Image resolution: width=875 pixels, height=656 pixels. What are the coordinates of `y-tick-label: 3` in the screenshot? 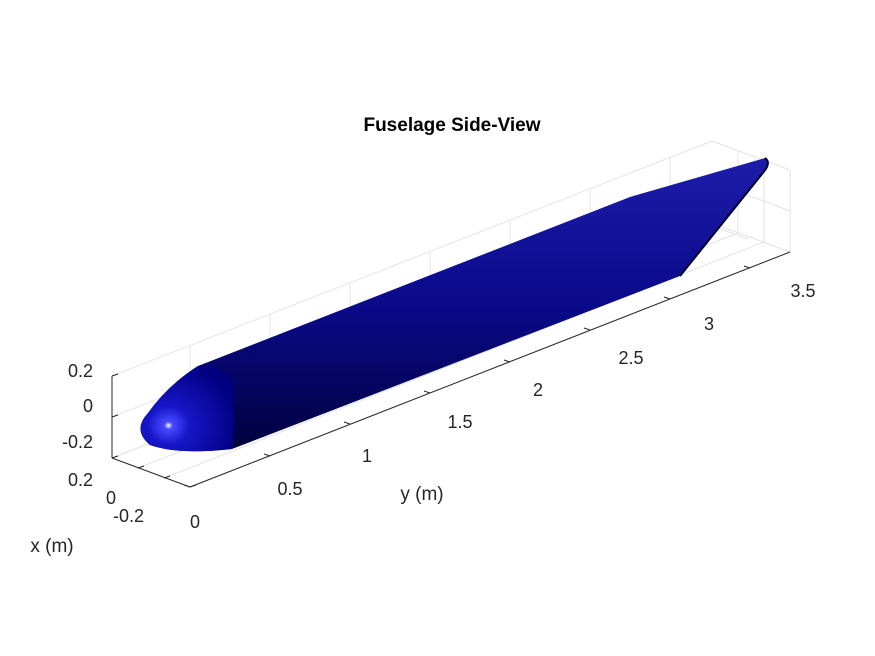 It's located at (709, 324).